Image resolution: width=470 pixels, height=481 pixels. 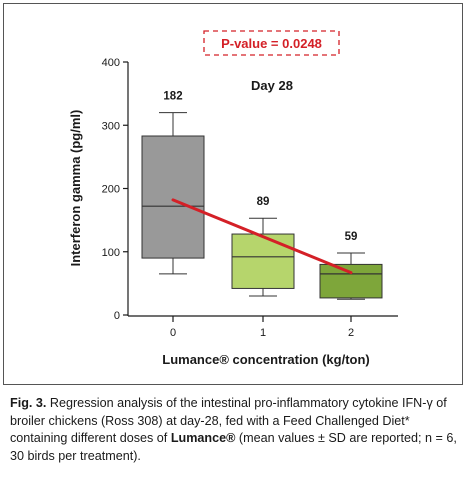 What do you see at coordinates (173, 333) in the screenshot?
I see `x-tick-label: 0` at bounding box center [173, 333].